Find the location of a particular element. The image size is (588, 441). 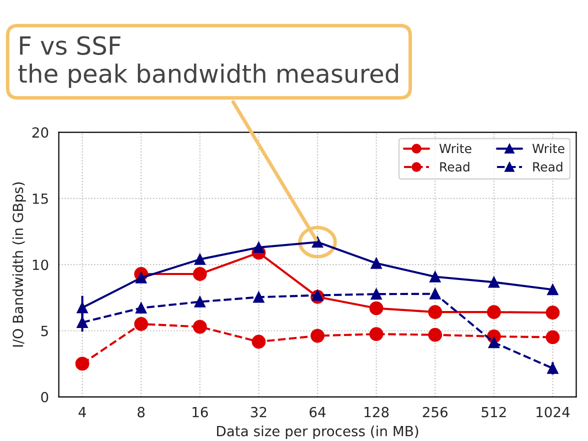

x-tick-label: 64 is located at coordinates (318, 412).